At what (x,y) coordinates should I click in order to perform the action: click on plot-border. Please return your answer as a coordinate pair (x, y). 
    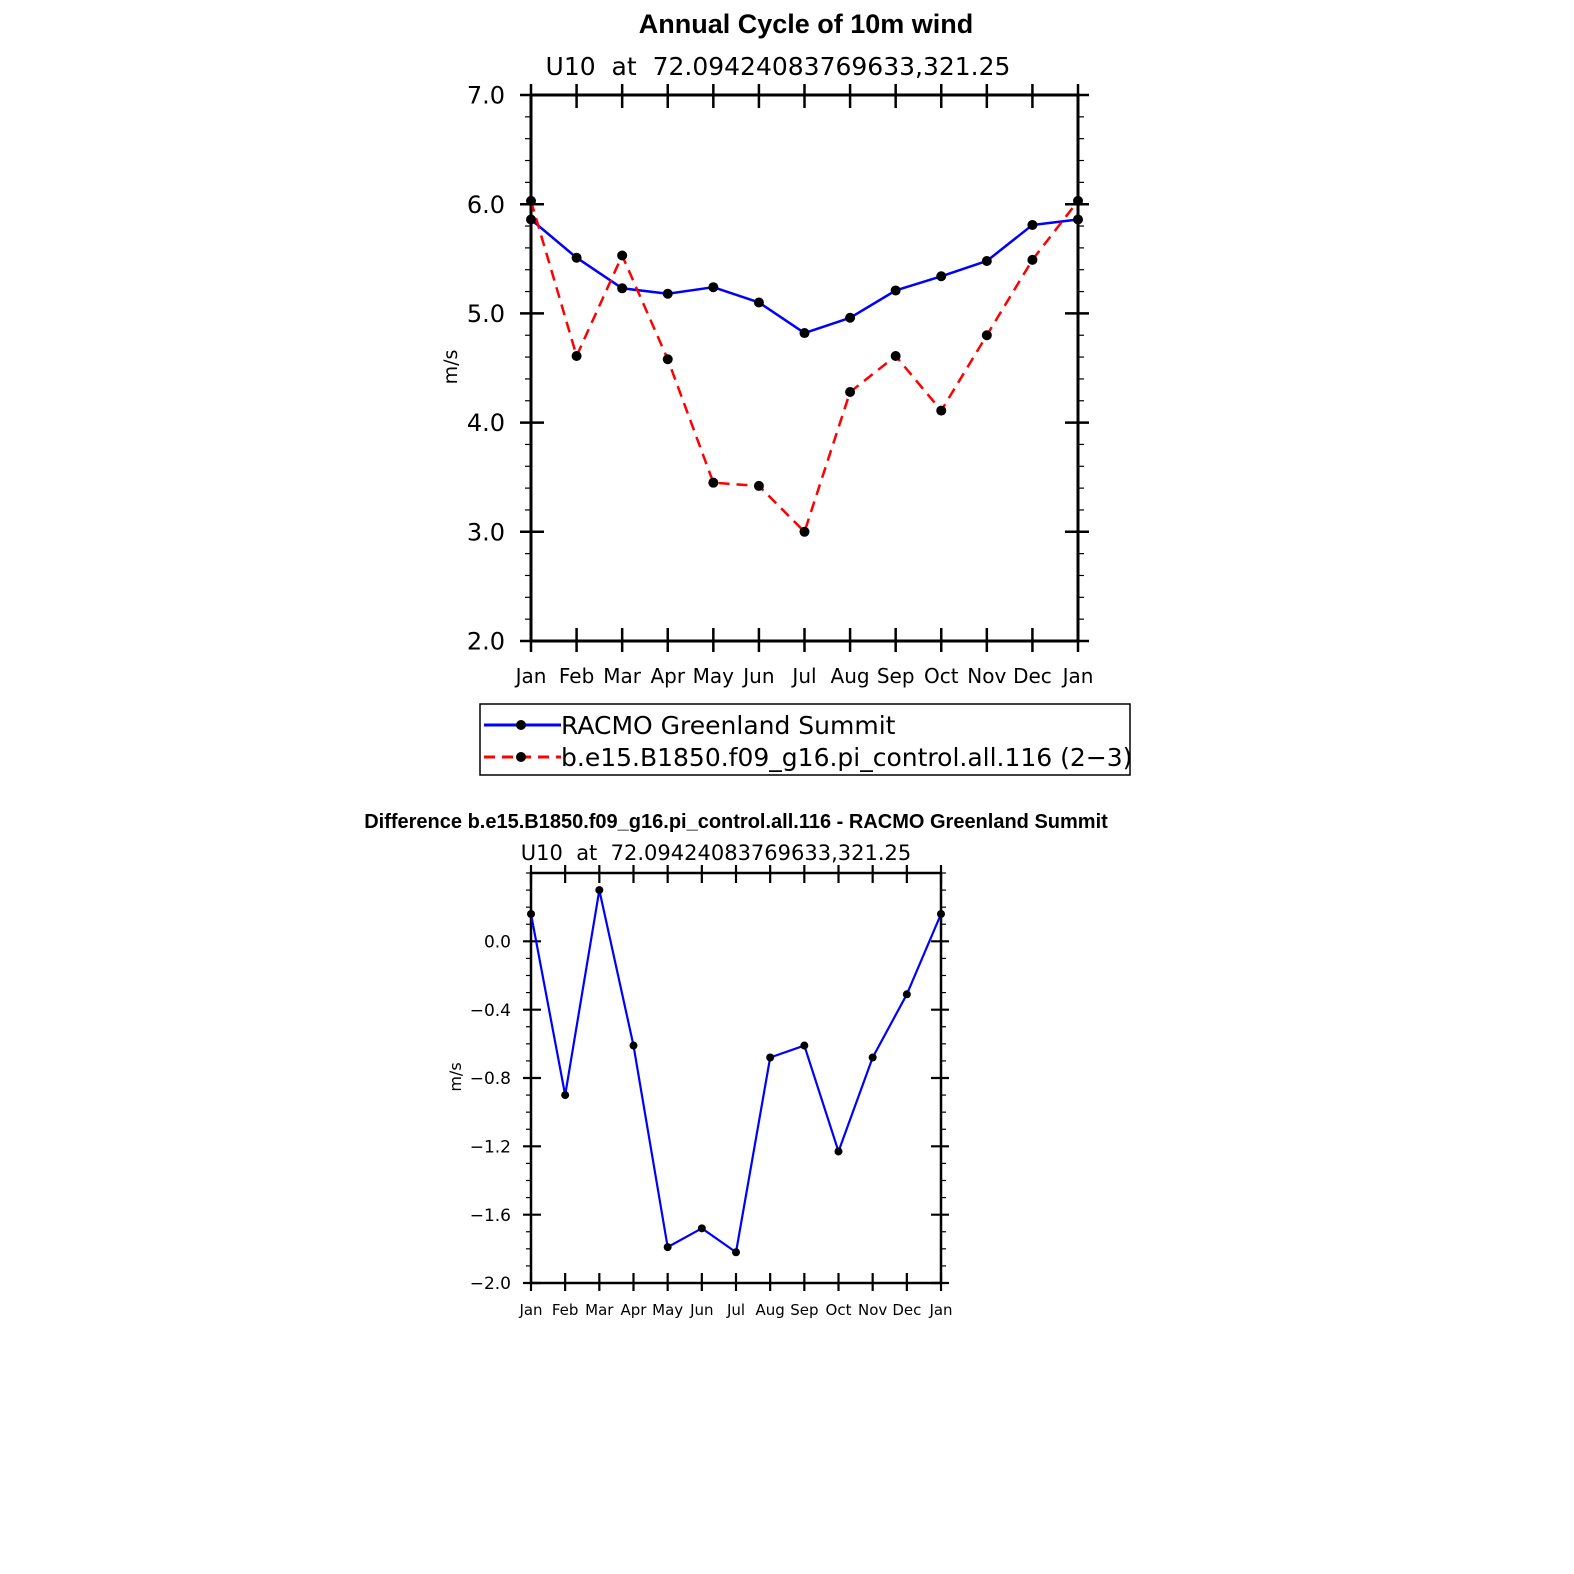
    Looking at the image, I should click on (804, 368).